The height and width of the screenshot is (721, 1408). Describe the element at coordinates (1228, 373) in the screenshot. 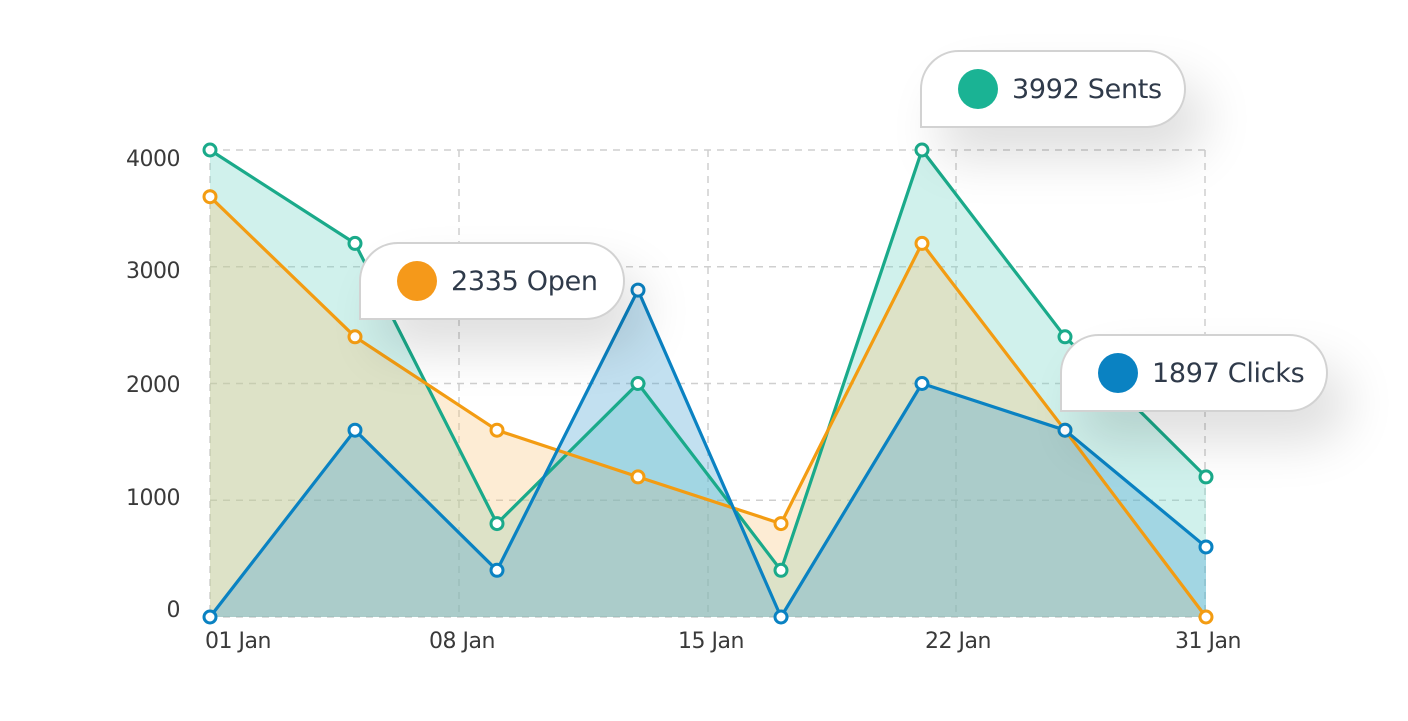

I see `tooltip-clicks-label: 1897 Clicks` at that location.